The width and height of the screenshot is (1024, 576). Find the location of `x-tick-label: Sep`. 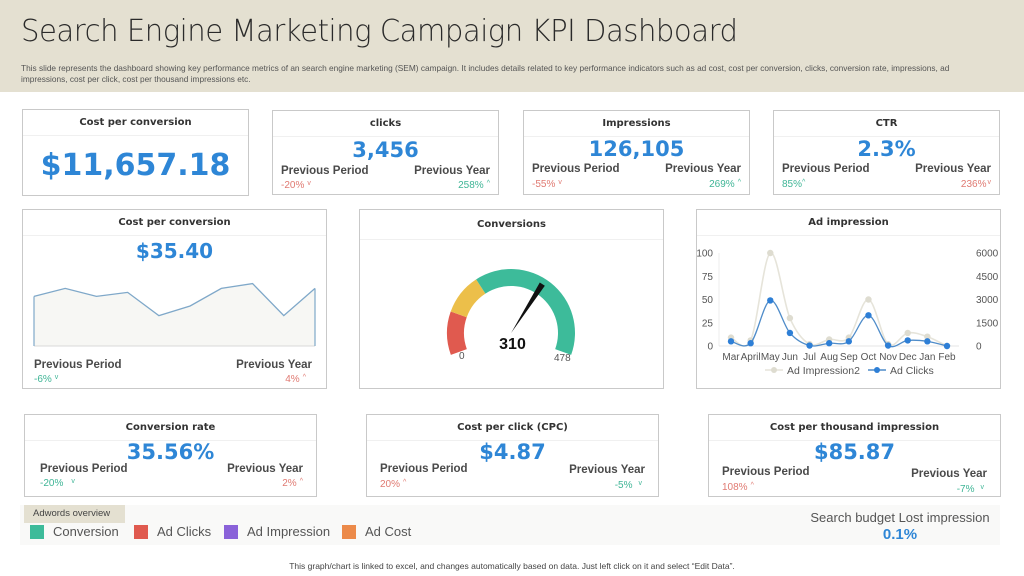

x-tick-label: Sep is located at coordinates (849, 357).